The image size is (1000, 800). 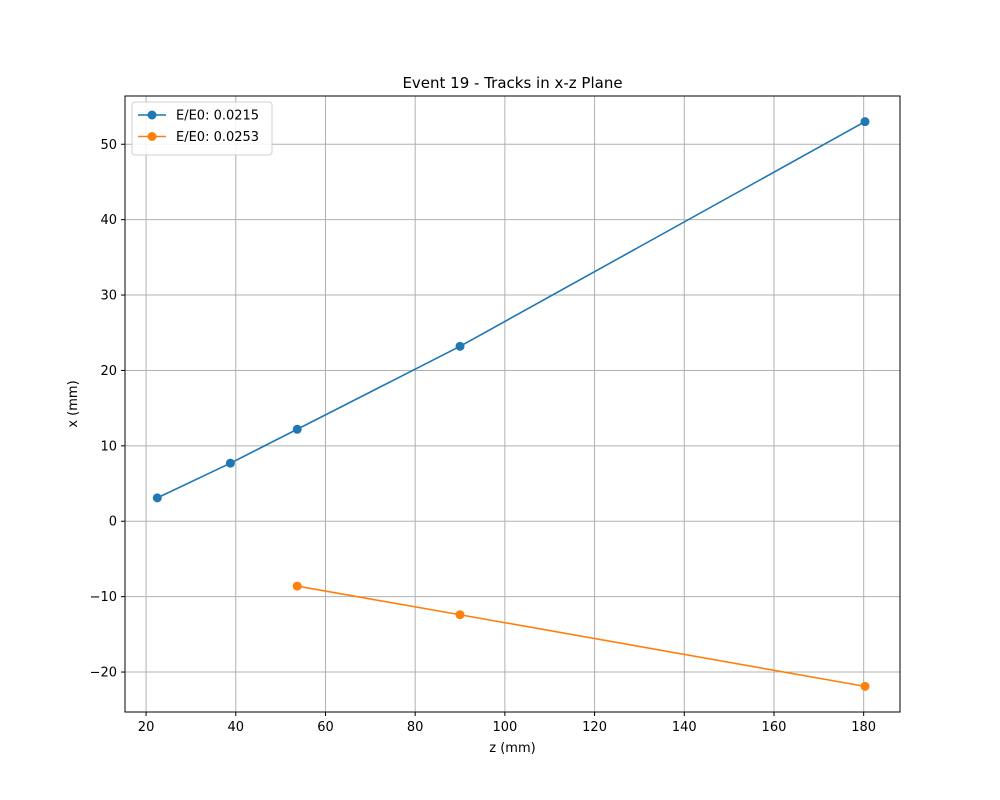 What do you see at coordinates (236, 727) in the screenshot?
I see `x-tick-label: 40` at bounding box center [236, 727].